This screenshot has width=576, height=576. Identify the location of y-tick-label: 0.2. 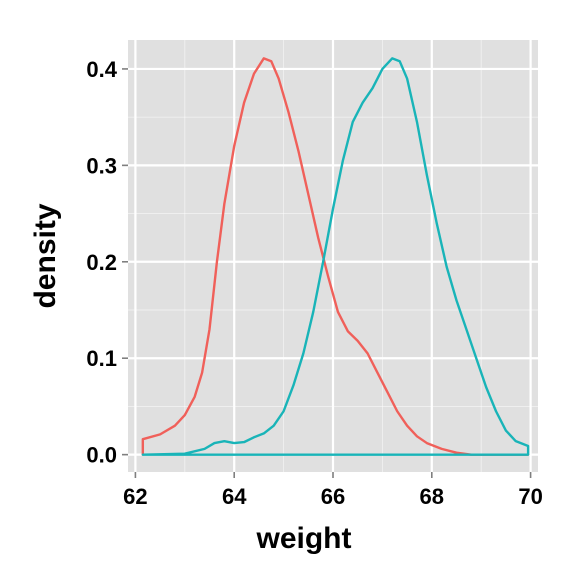
(101, 262).